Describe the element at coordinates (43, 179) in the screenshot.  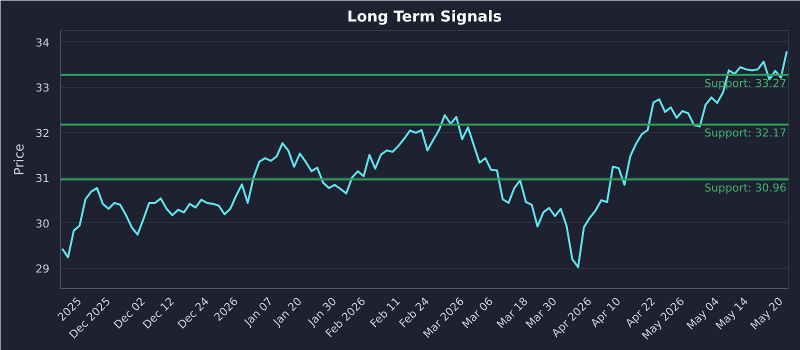
I see `y-tick-label: 31` at that location.